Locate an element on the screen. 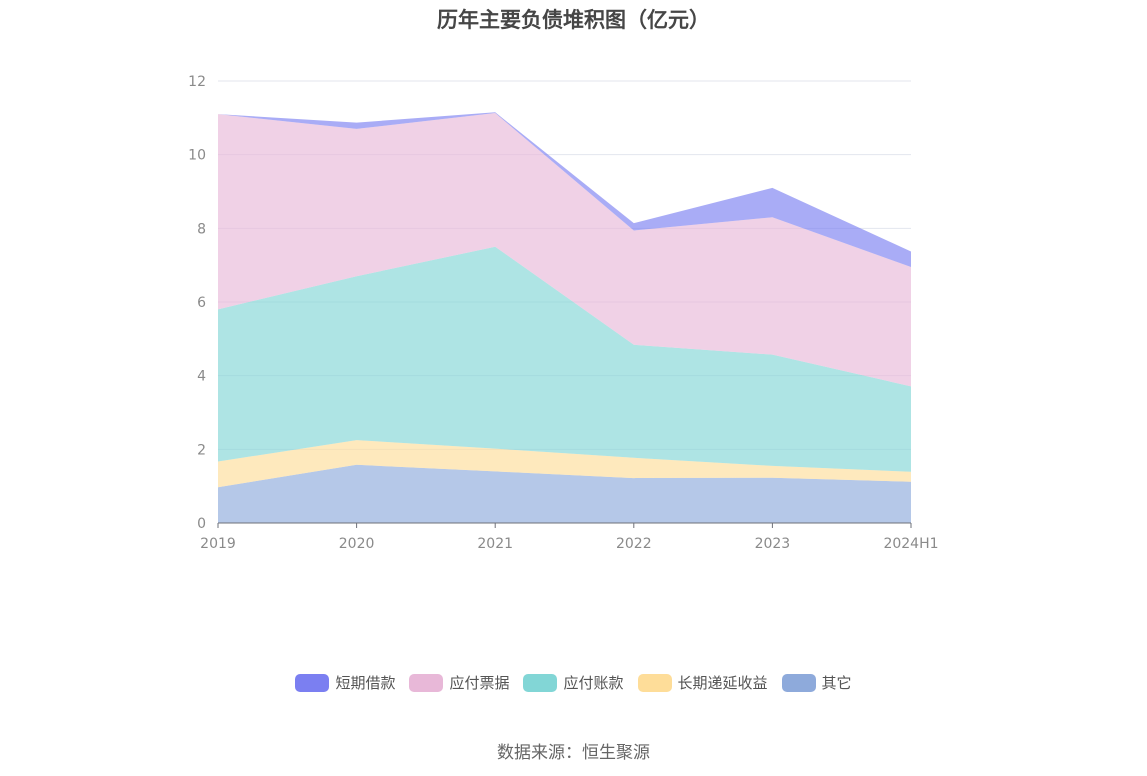  x-tick-labels: 2019 2020 2021 2022 2023 2024H1 is located at coordinates (569, 544).